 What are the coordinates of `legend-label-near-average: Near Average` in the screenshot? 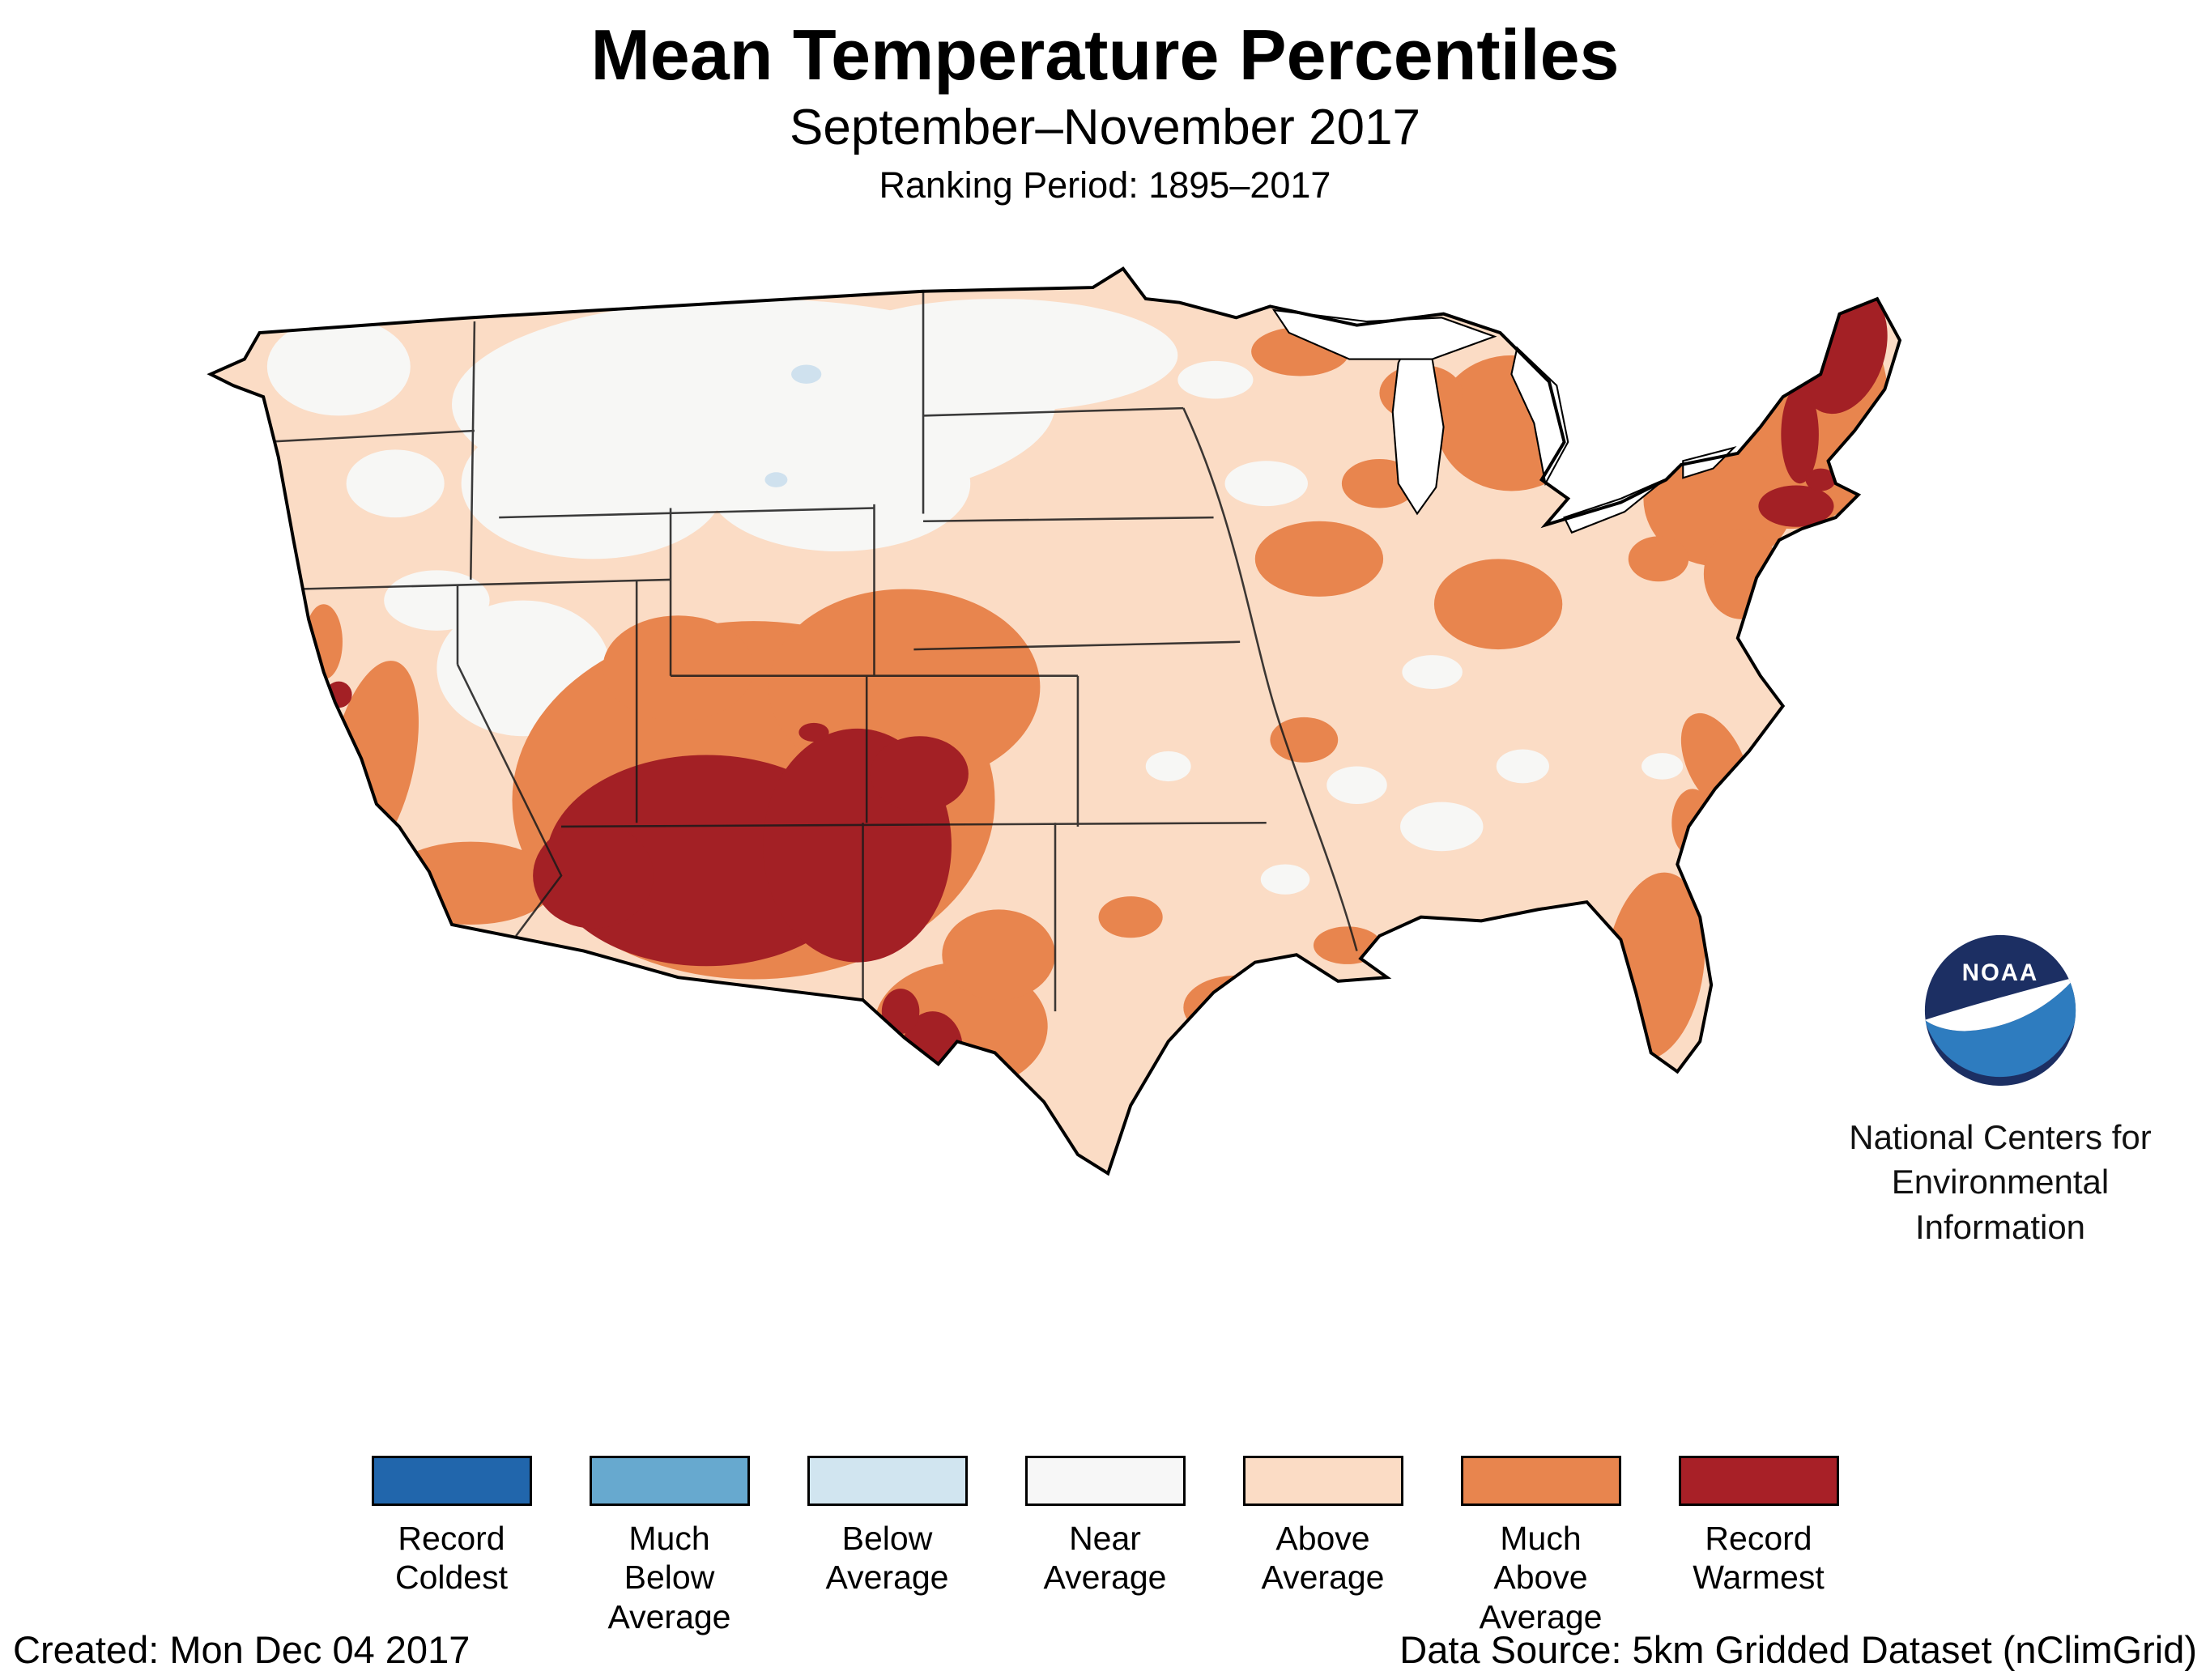 It's located at (1105, 1558).